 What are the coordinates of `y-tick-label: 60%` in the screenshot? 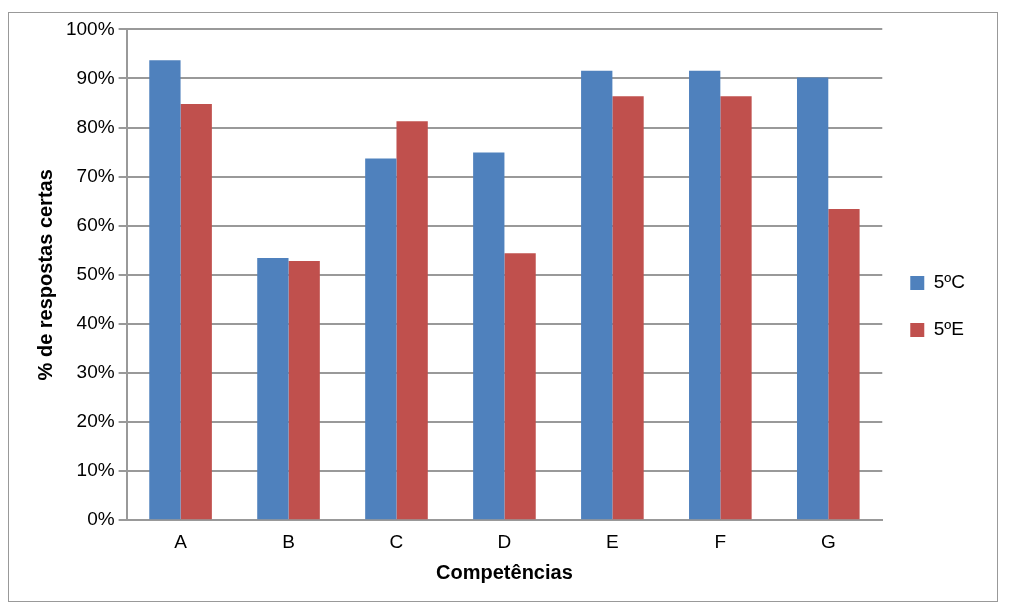 It's located at (95, 224).